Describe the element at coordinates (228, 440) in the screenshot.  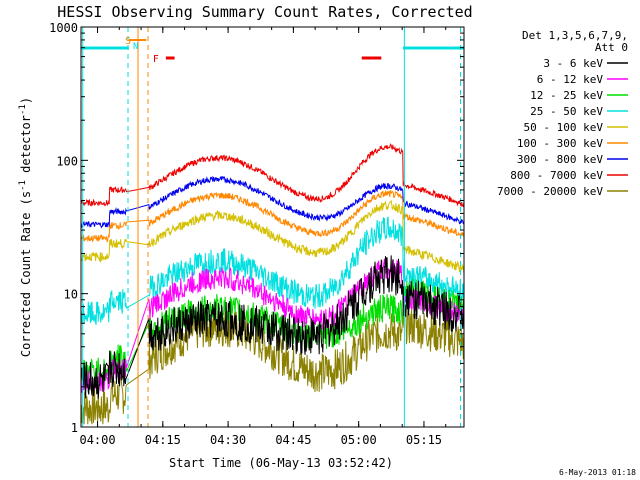
I see `x-tick-label: 04:30` at that location.